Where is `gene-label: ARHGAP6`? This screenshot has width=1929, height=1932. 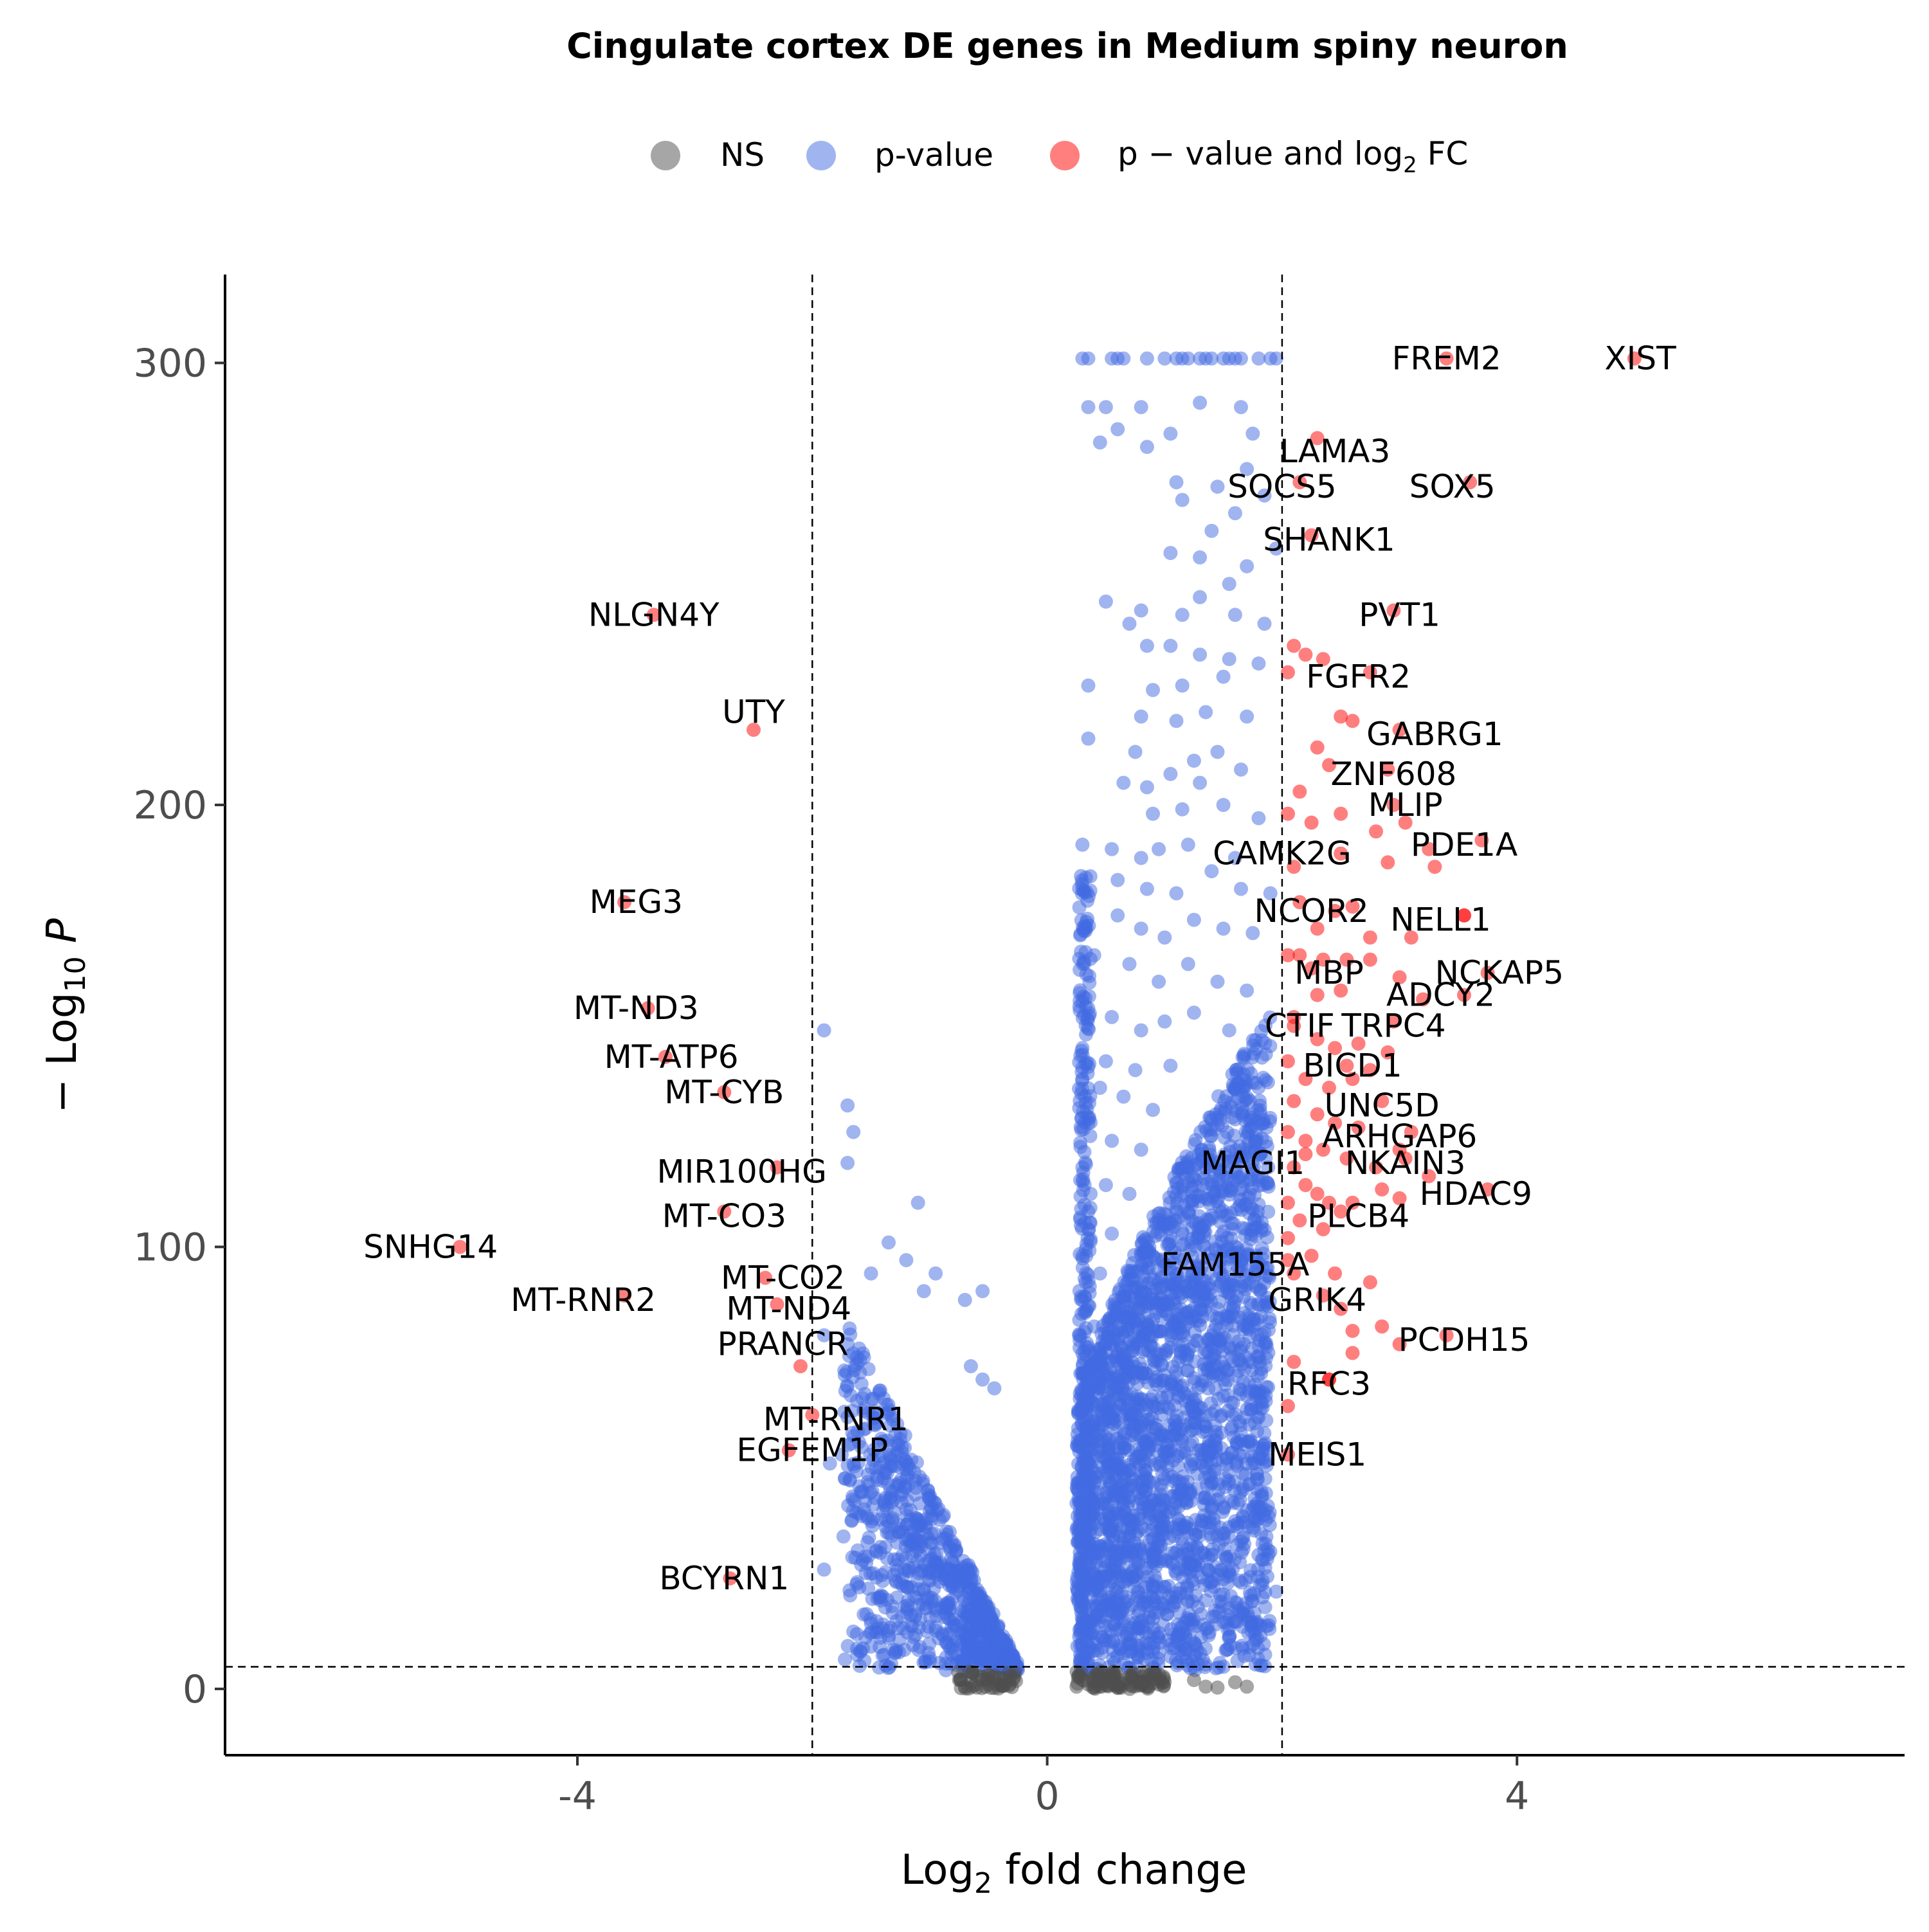 gene-label: ARHGAP6 is located at coordinates (1399, 1136).